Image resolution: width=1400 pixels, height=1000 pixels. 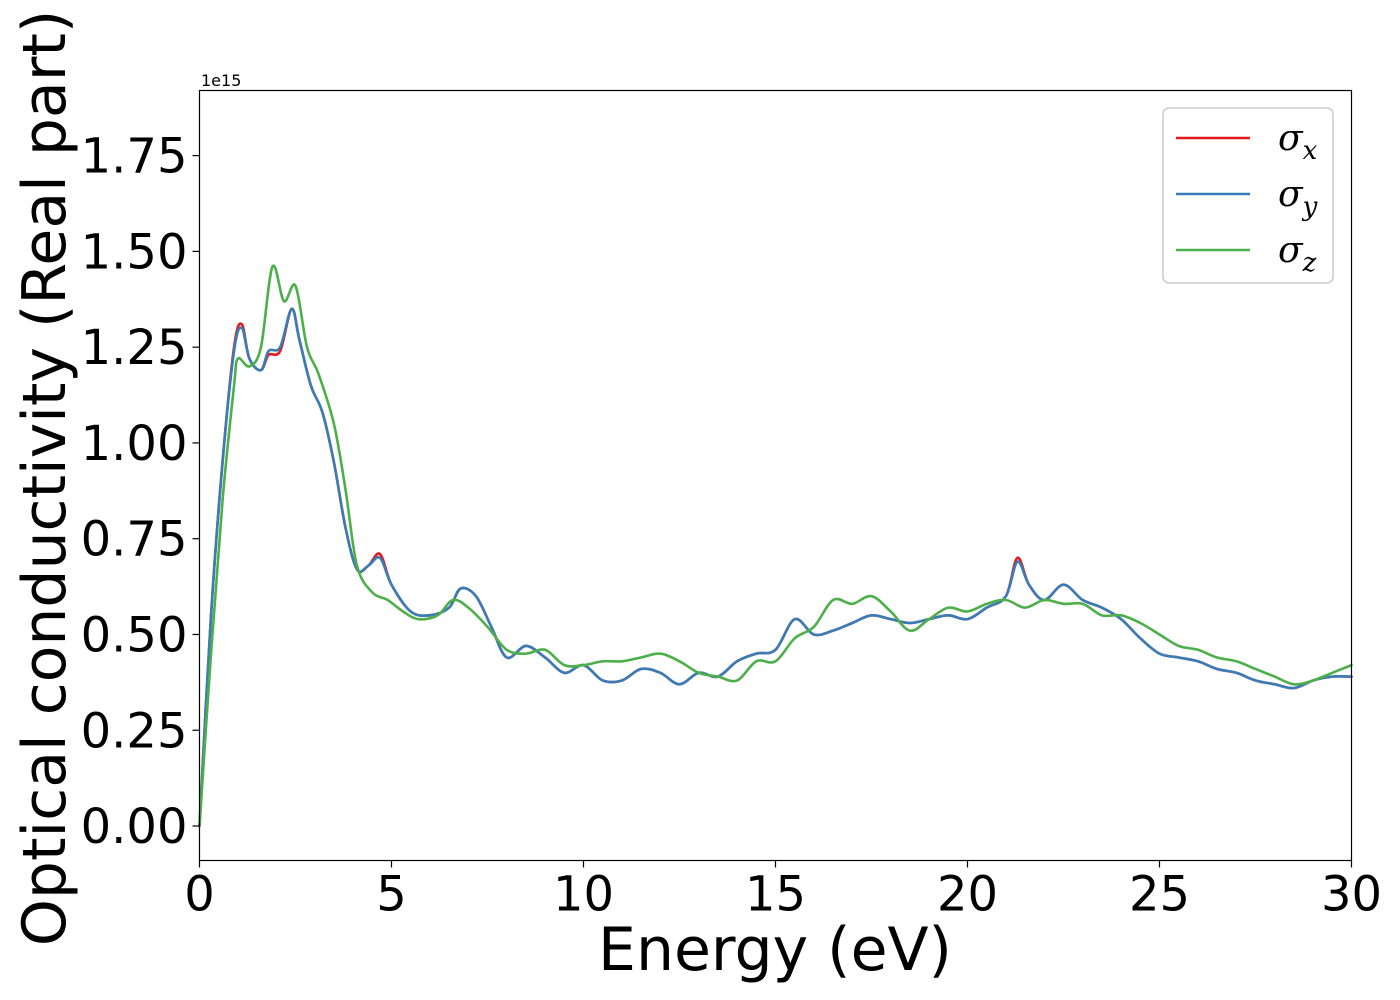 What do you see at coordinates (583, 895) in the screenshot?
I see `x-tick-label: 10` at bounding box center [583, 895].